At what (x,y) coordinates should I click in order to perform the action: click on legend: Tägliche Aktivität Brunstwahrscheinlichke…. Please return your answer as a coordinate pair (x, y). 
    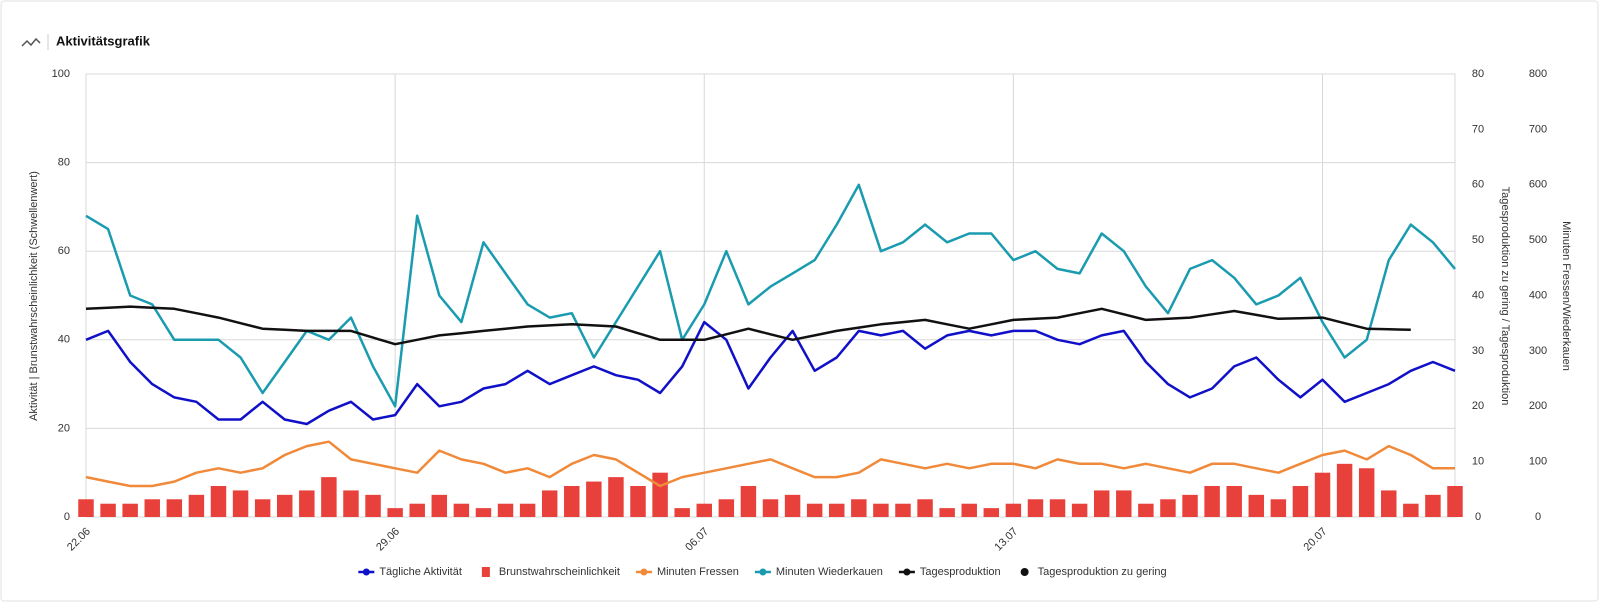
    Looking at the image, I should click on (762, 572).